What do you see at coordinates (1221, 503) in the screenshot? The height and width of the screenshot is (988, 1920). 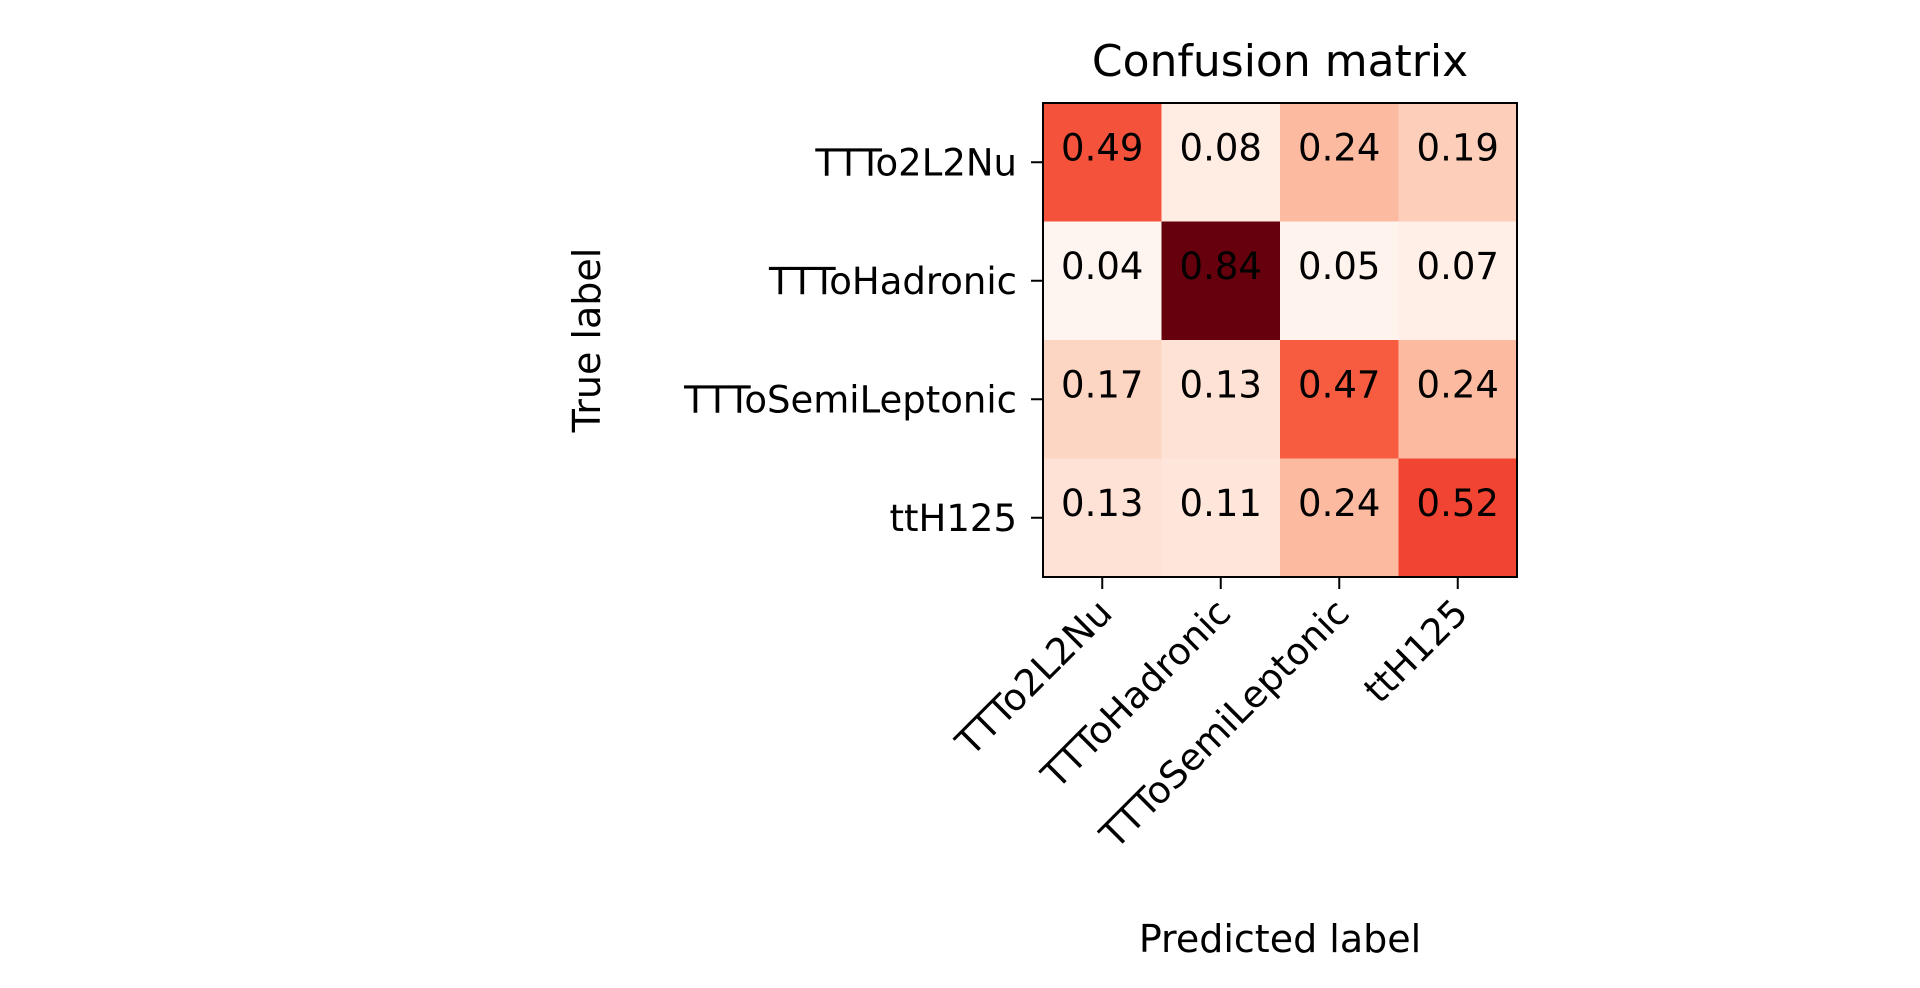 I see `cell-value-label: 0.11` at bounding box center [1221, 503].